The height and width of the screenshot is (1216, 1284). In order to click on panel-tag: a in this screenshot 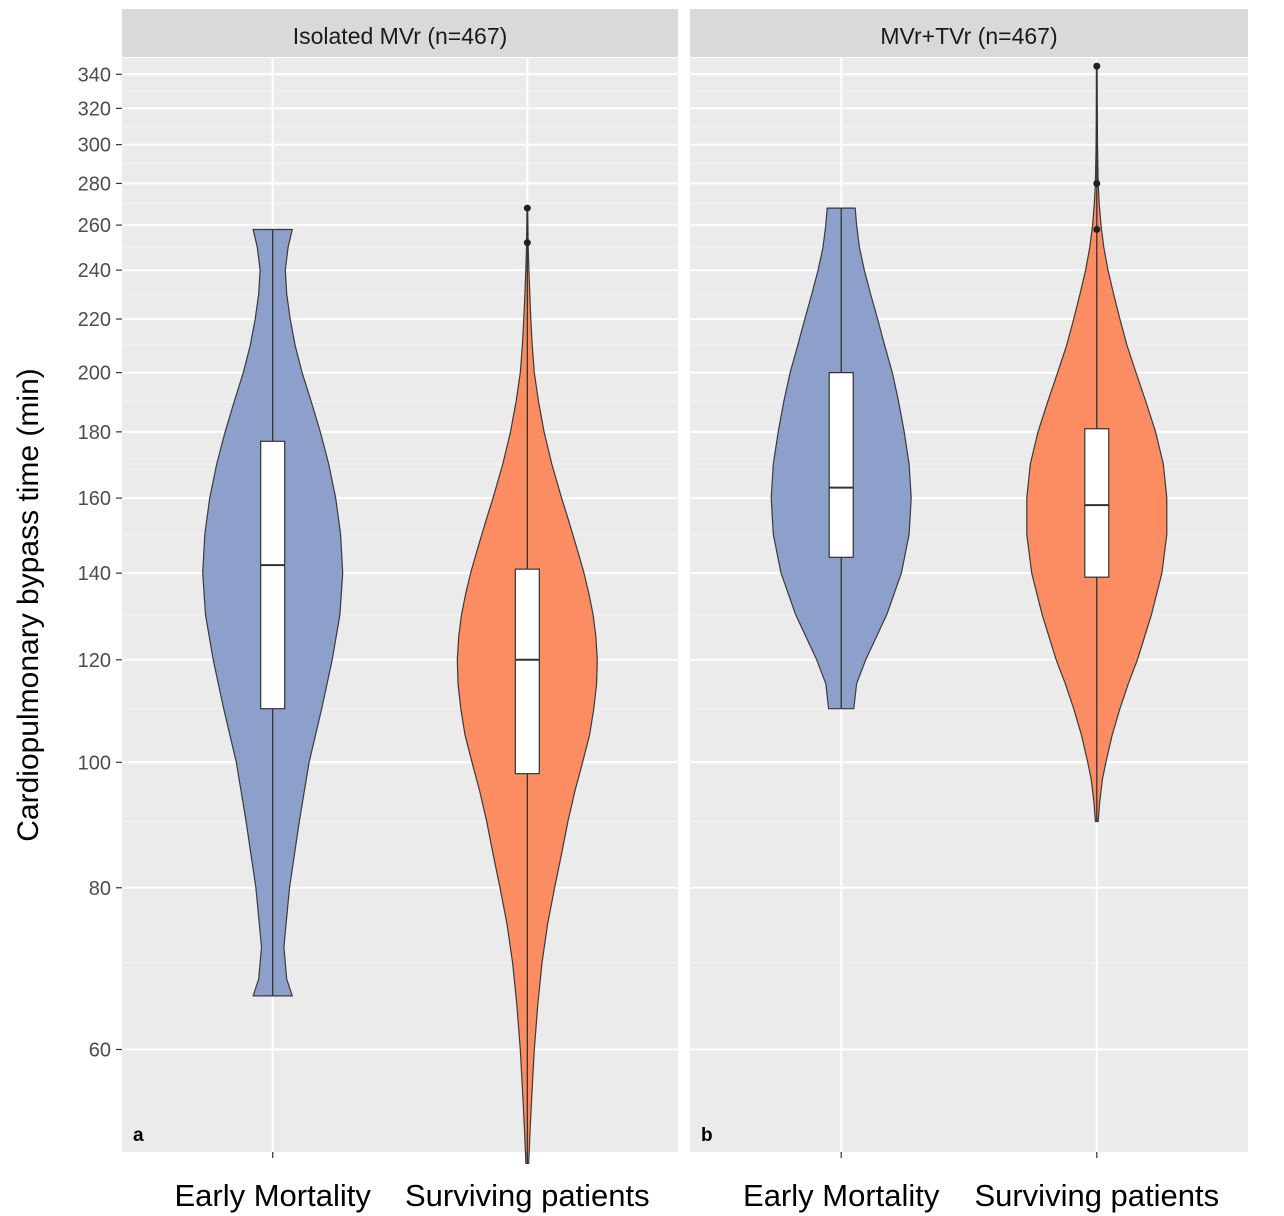, I will do `click(138, 1135)`.